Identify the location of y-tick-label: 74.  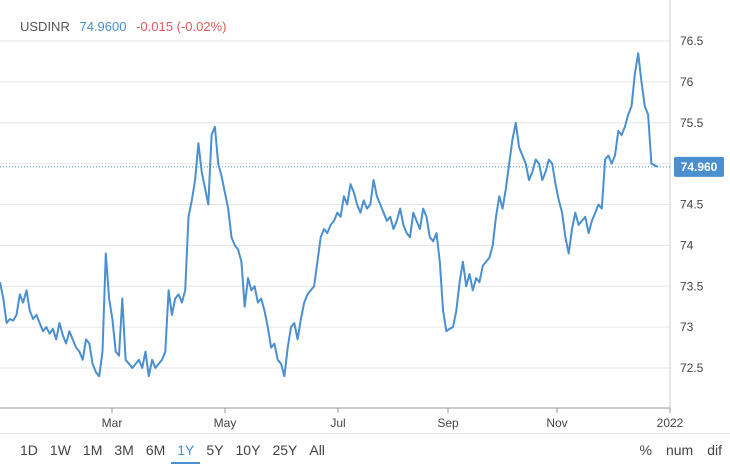
(687, 245).